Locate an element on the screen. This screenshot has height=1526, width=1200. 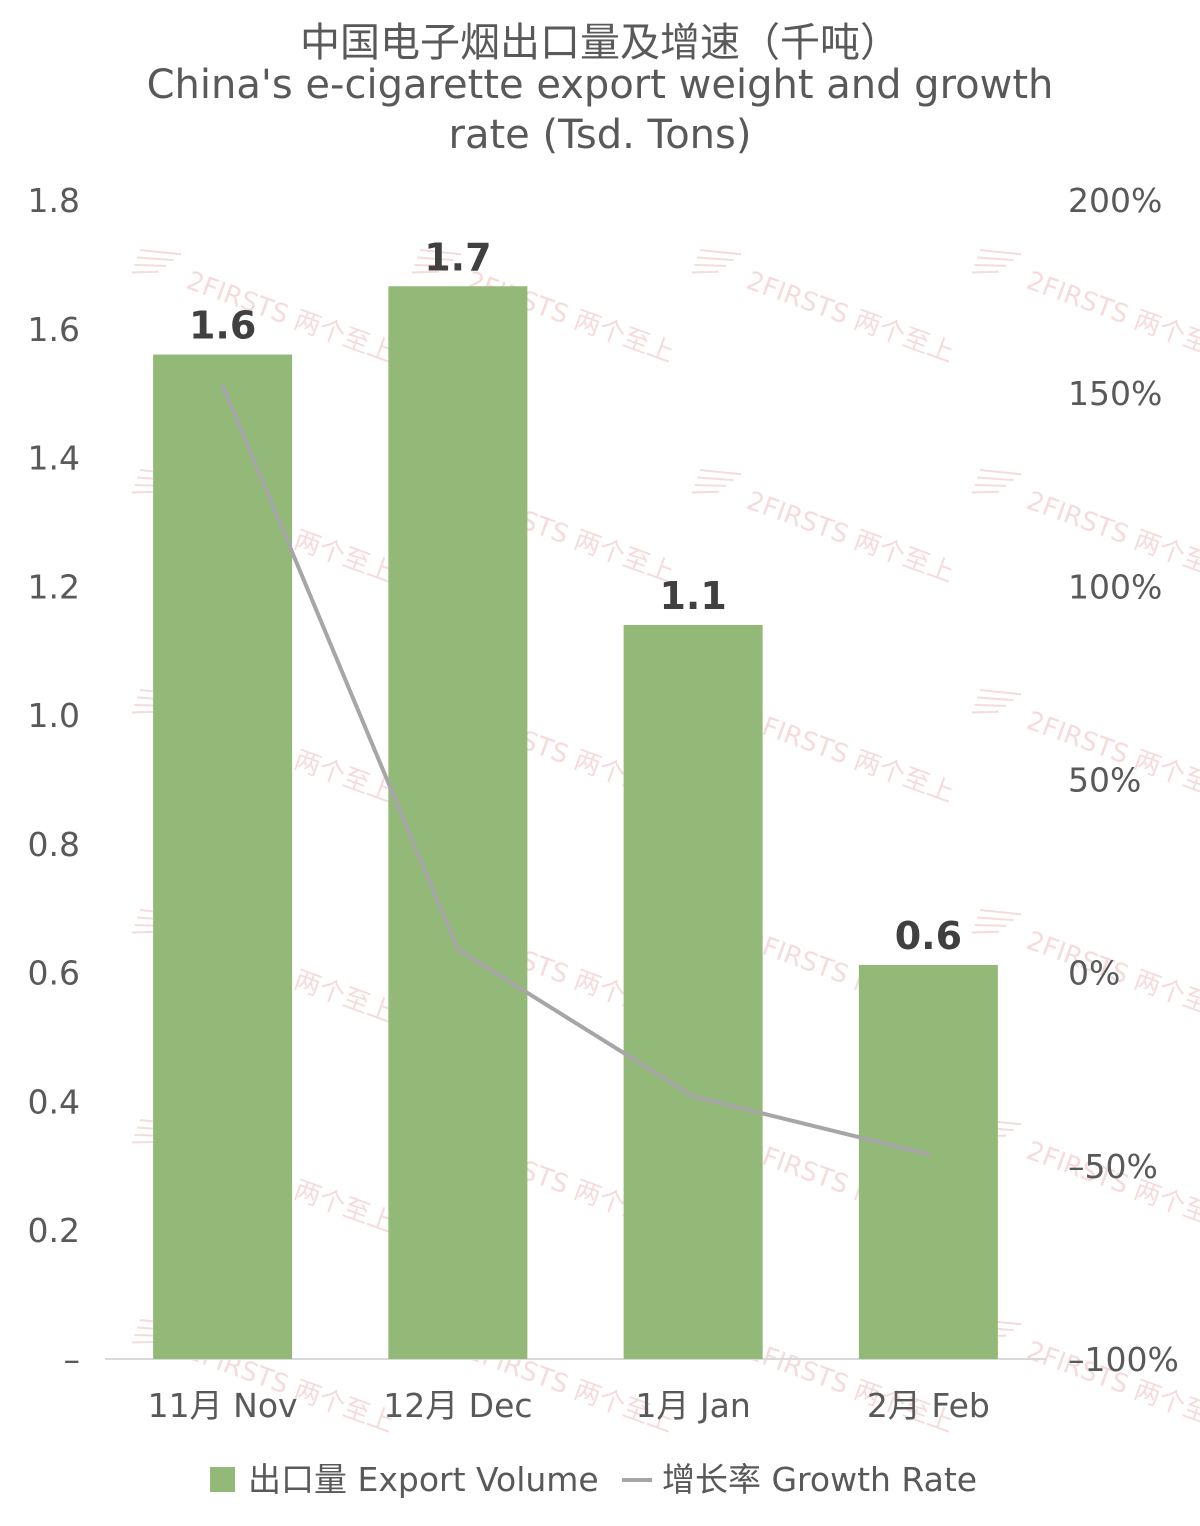
left-tick-label: – is located at coordinates (72, 1359).